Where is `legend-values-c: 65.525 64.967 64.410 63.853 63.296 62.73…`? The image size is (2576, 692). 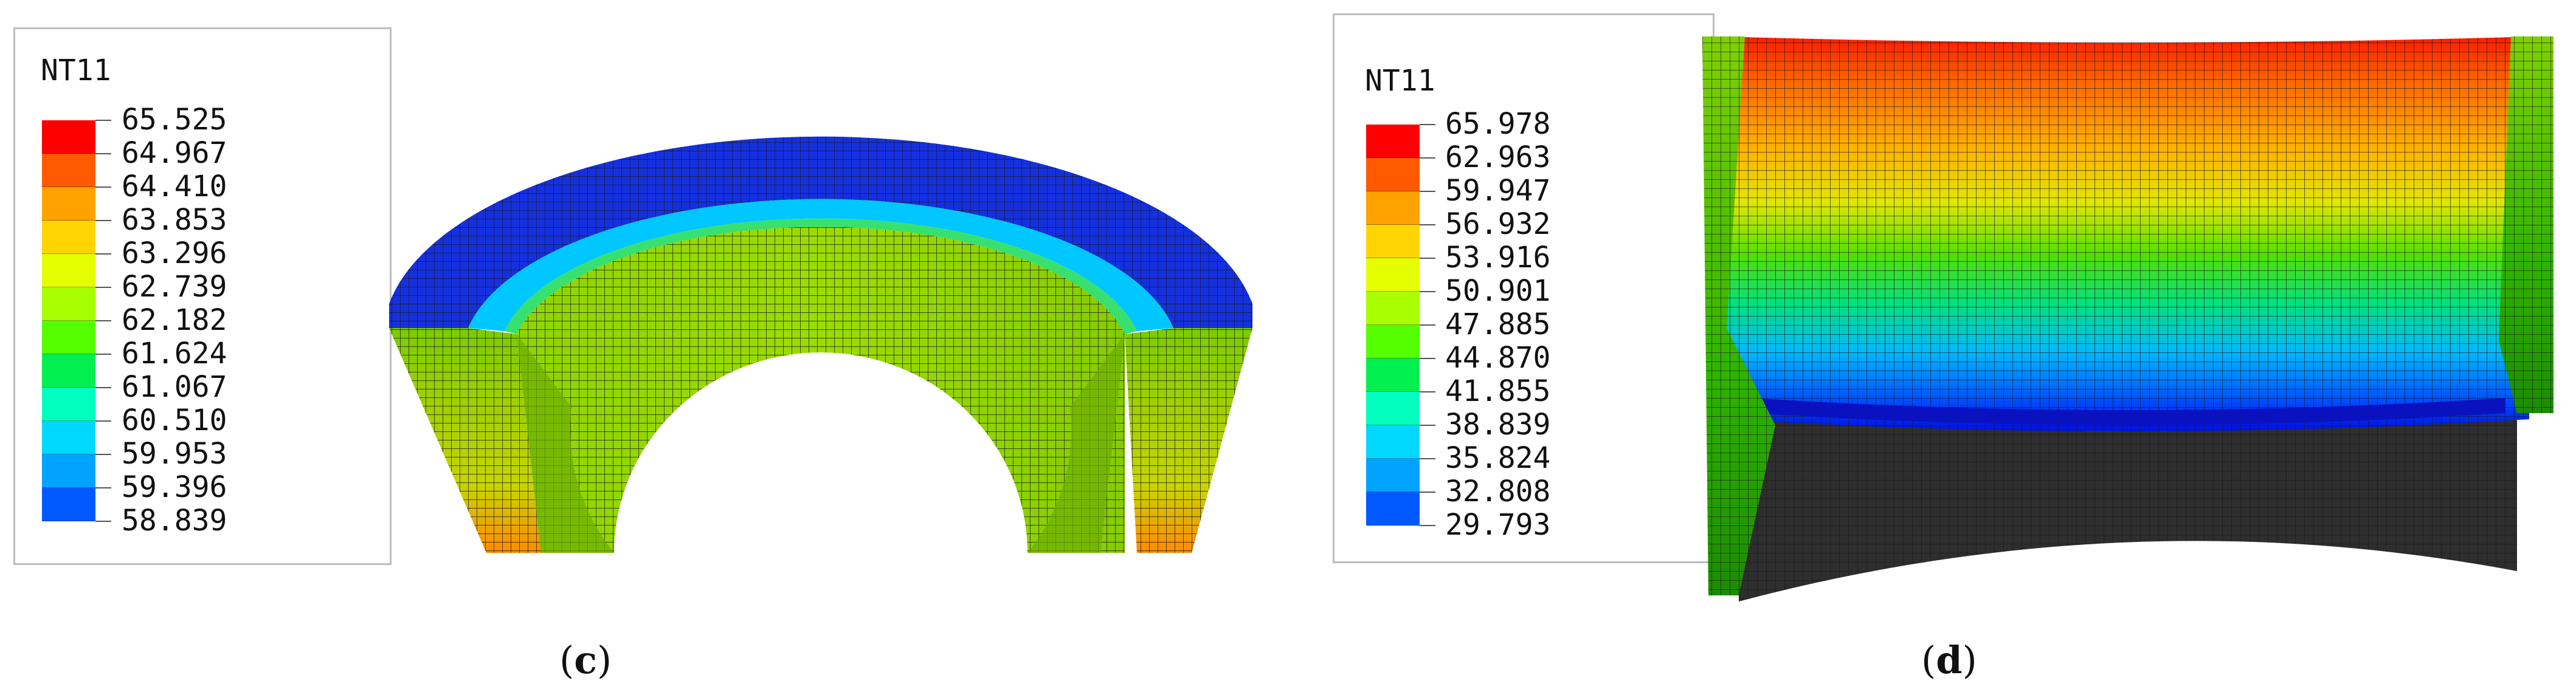 legend-values-c: 65.525 64.967 64.410 63.853 63.296 62.73… is located at coordinates (174, 320).